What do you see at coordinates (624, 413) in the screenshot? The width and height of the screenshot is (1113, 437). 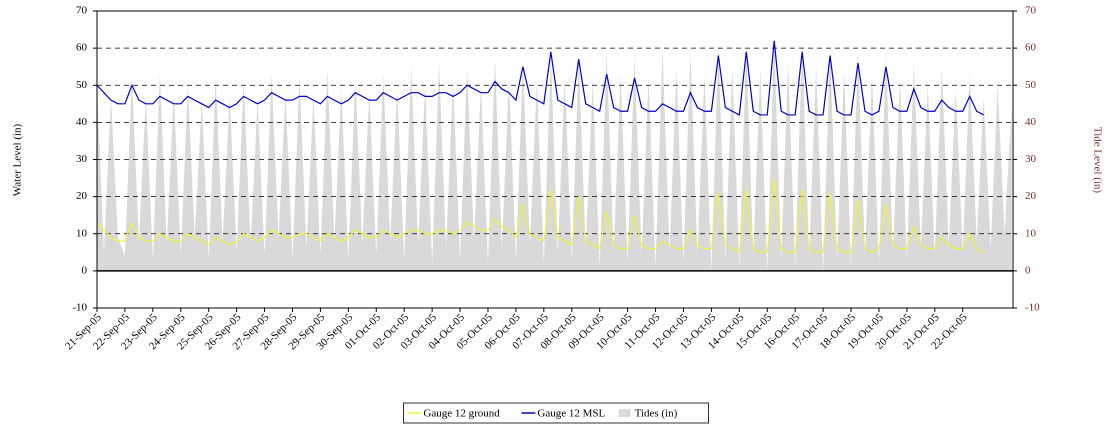 I see `legend-swatch` at bounding box center [624, 413].